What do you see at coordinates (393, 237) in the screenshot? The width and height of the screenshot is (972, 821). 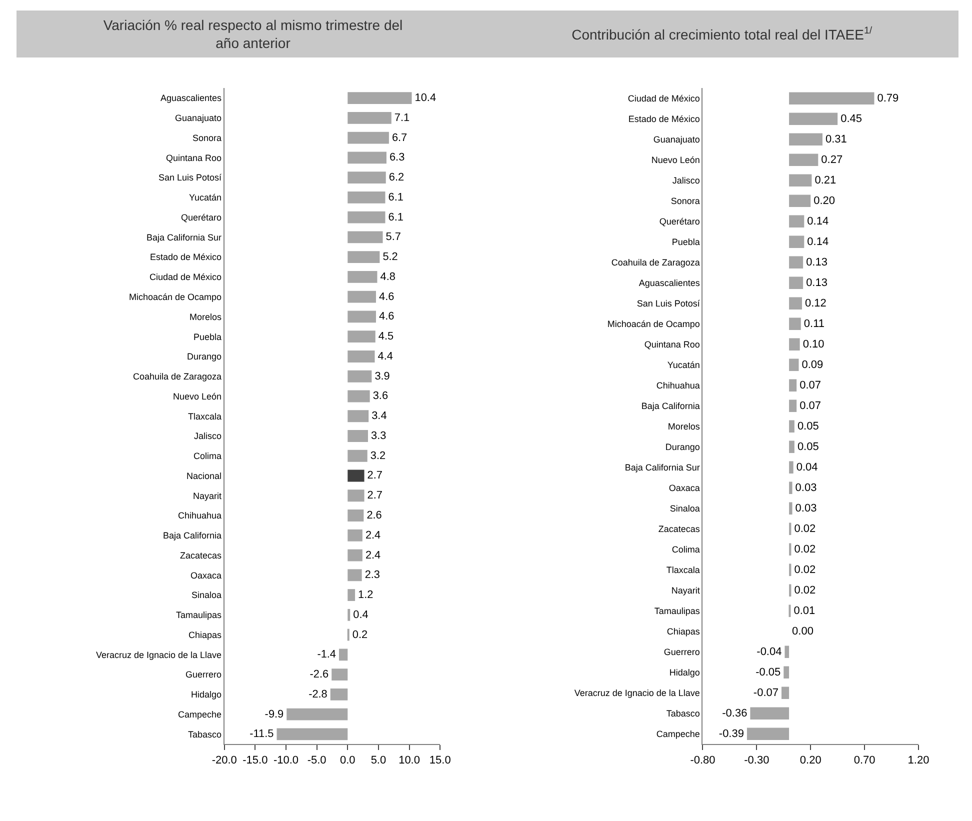 I see `data-label: 5.7` at bounding box center [393, 237].